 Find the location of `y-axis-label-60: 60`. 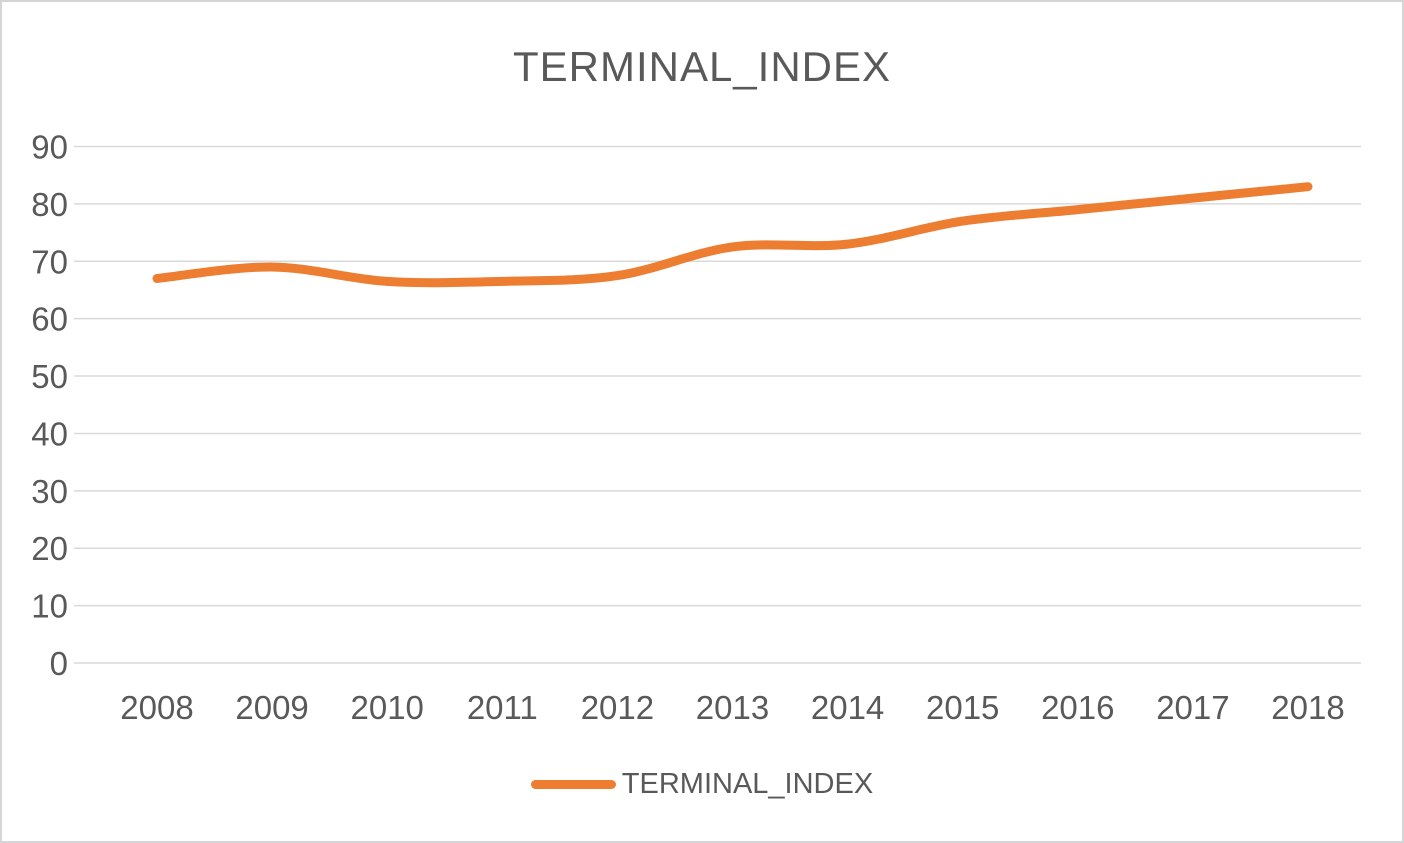

y-axis-label-60: 60 is located at coordinates (49, 319).